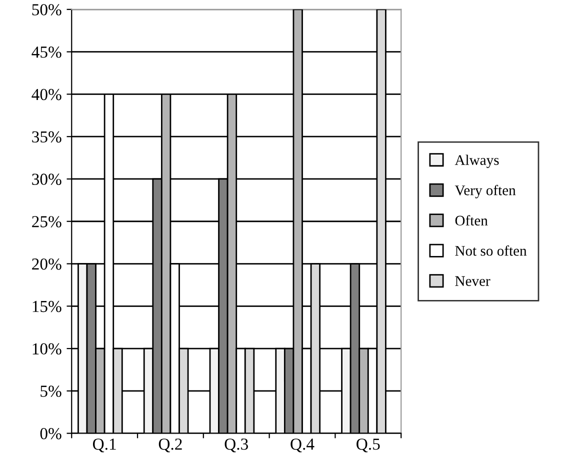 The image size is (573, 471). Describe the element at coordinates (47, 10) in the screenshot. I see `y-tick-label: 50%` at that location.